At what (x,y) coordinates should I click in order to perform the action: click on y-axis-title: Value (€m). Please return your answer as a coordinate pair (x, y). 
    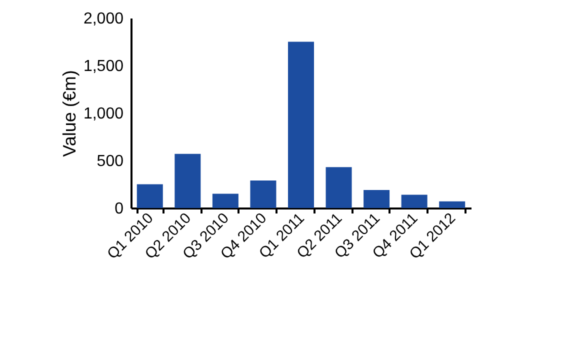
    Looking at the image, I should click on (69, 113).